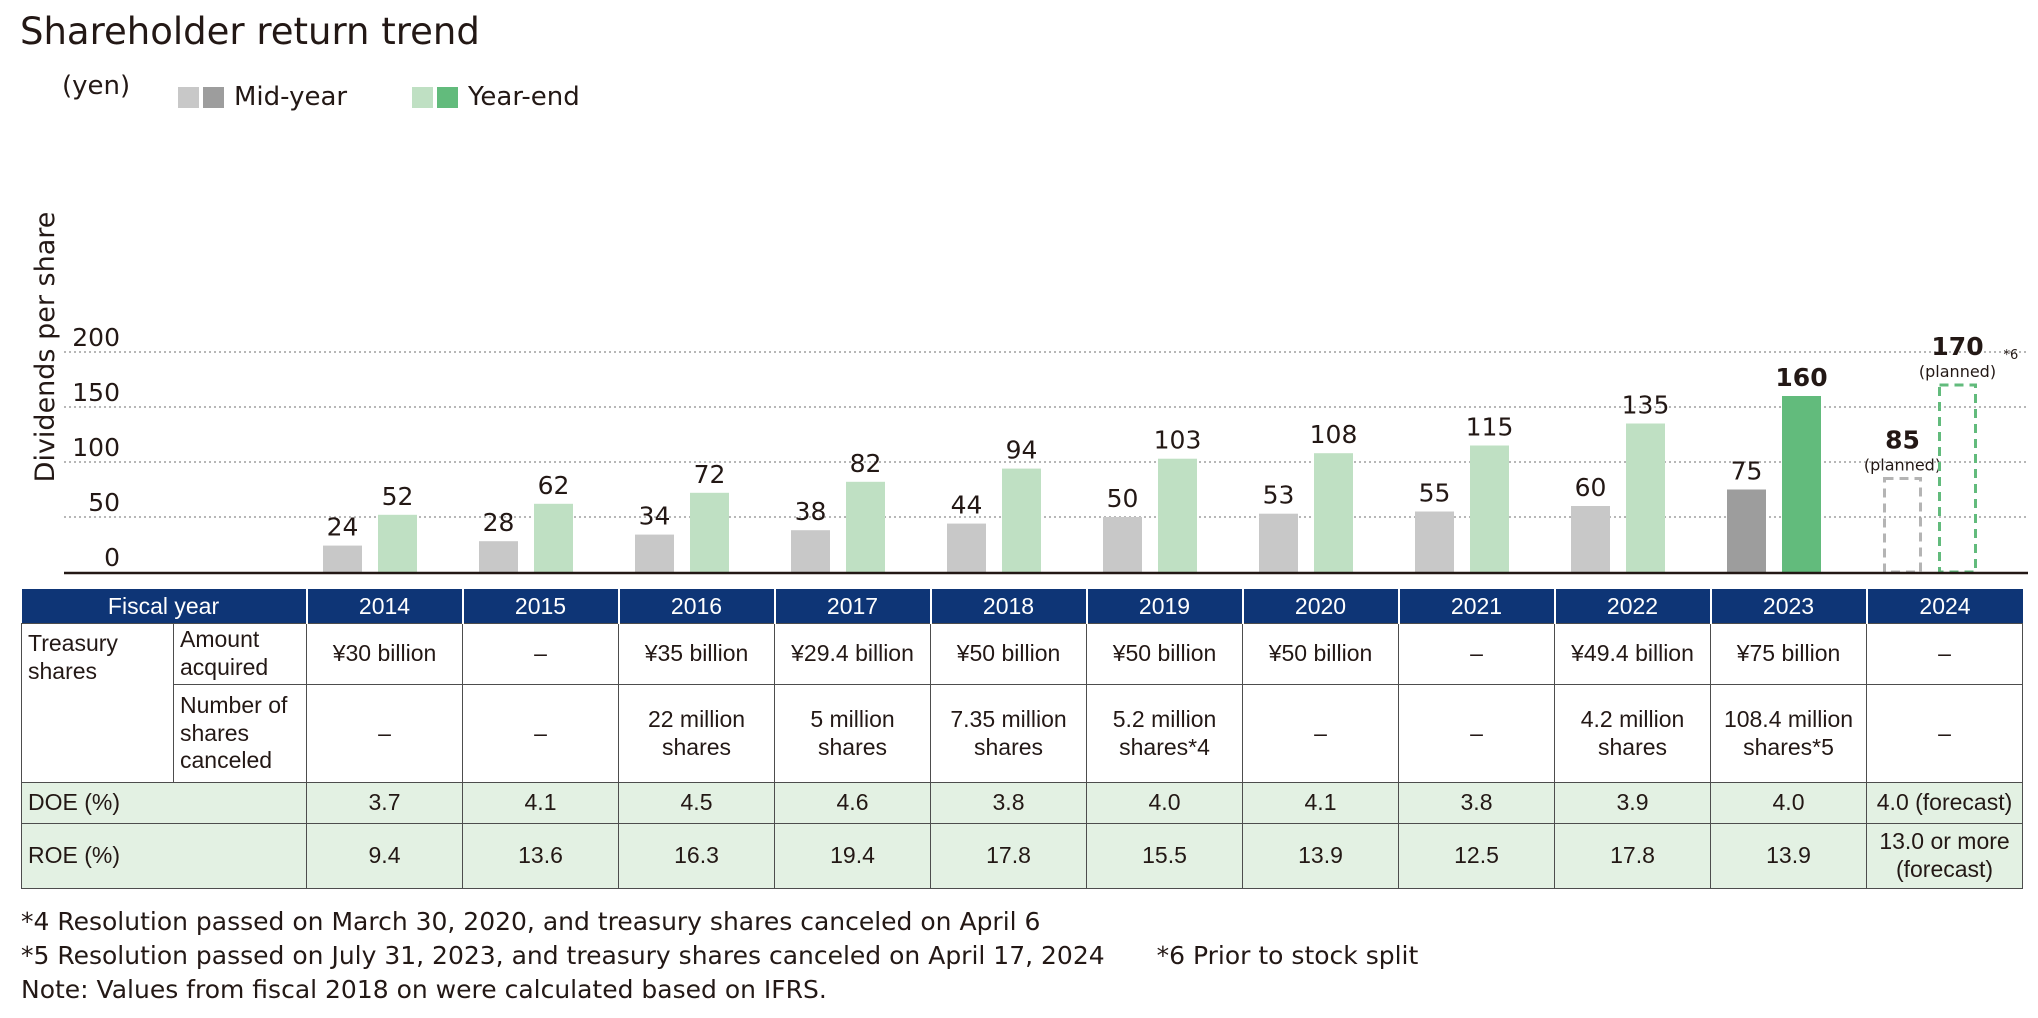  What do you see at coordinates (1477, 856) in the screenshot?
I see `roe-cell: 12.5` at bounding box center [1477, 856].